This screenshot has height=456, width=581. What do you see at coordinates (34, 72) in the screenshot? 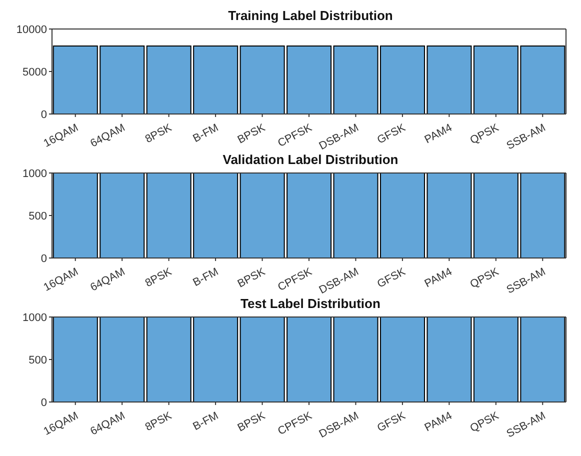
I see `y-tick-label: 5000` at bounding box center [34, 72].